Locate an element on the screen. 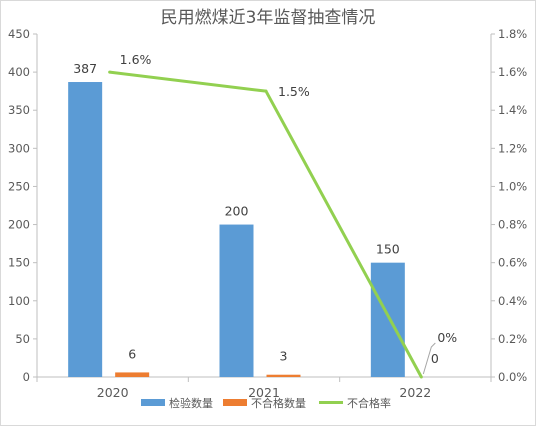  y-right-tick-label: 1.6% is located at coordinates (512, 72).